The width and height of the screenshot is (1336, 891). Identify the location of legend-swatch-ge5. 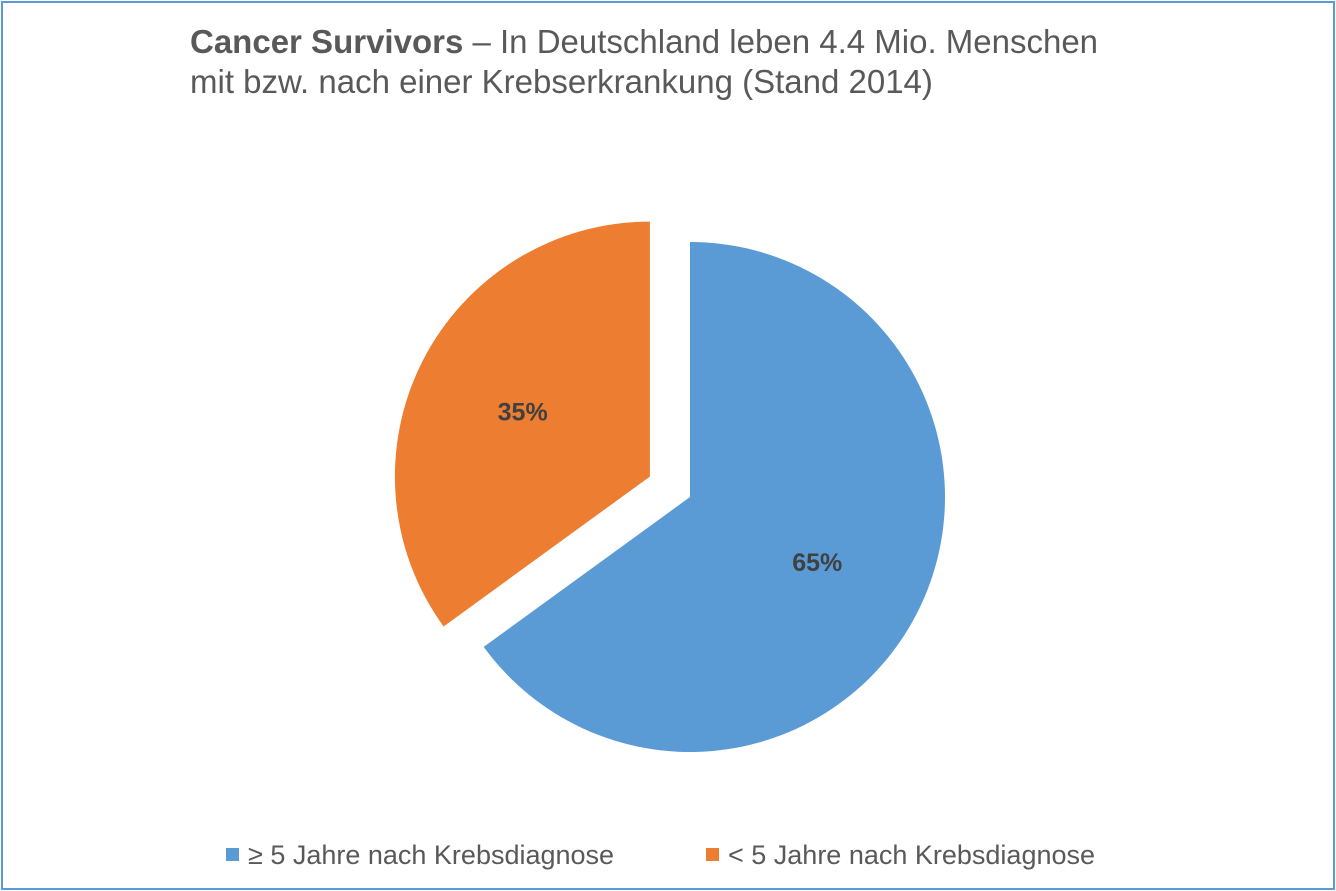
(232, 855).